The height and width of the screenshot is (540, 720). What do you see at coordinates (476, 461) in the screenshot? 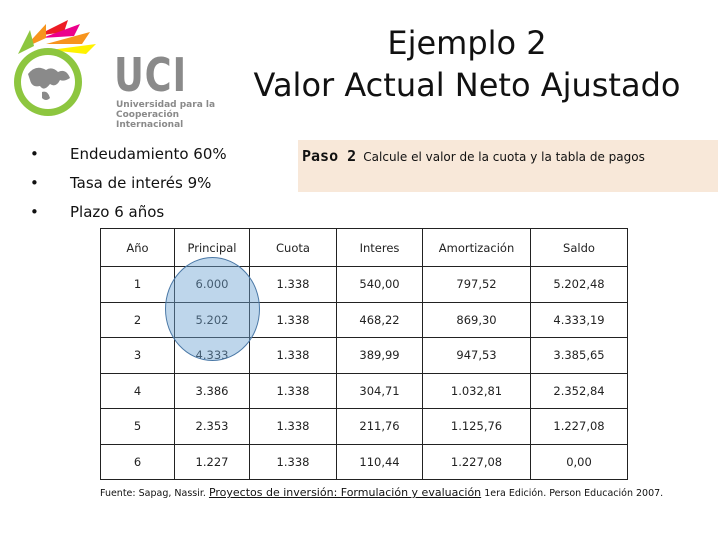
I see `cell-amortization: 1.227,08` at bounding box center [476, 461].